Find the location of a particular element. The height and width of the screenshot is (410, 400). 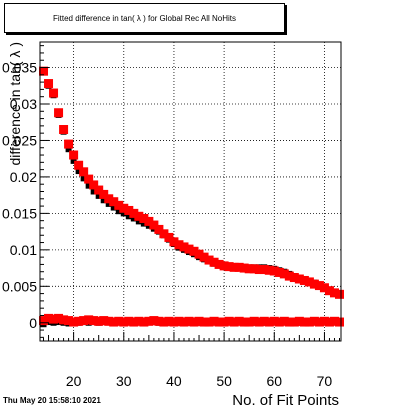

x-tick-label: 20 is located at coordinates (74, 381).